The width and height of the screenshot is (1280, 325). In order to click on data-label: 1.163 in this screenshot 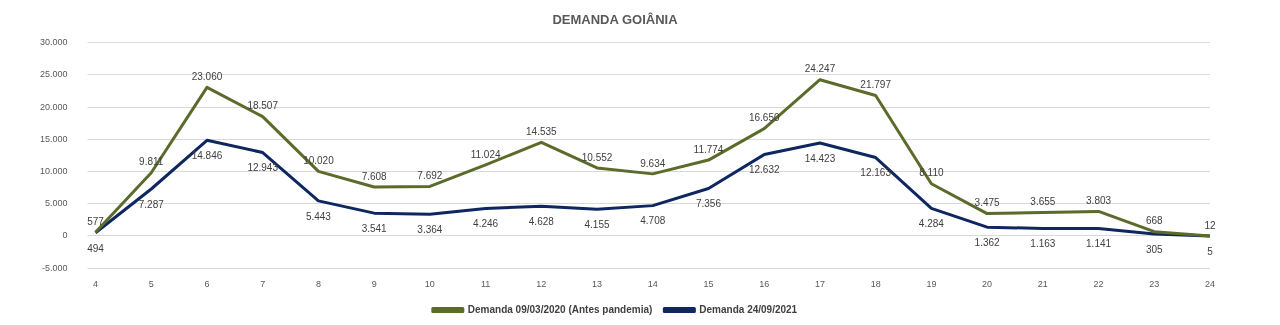, I will do `click(1043, 244)`.